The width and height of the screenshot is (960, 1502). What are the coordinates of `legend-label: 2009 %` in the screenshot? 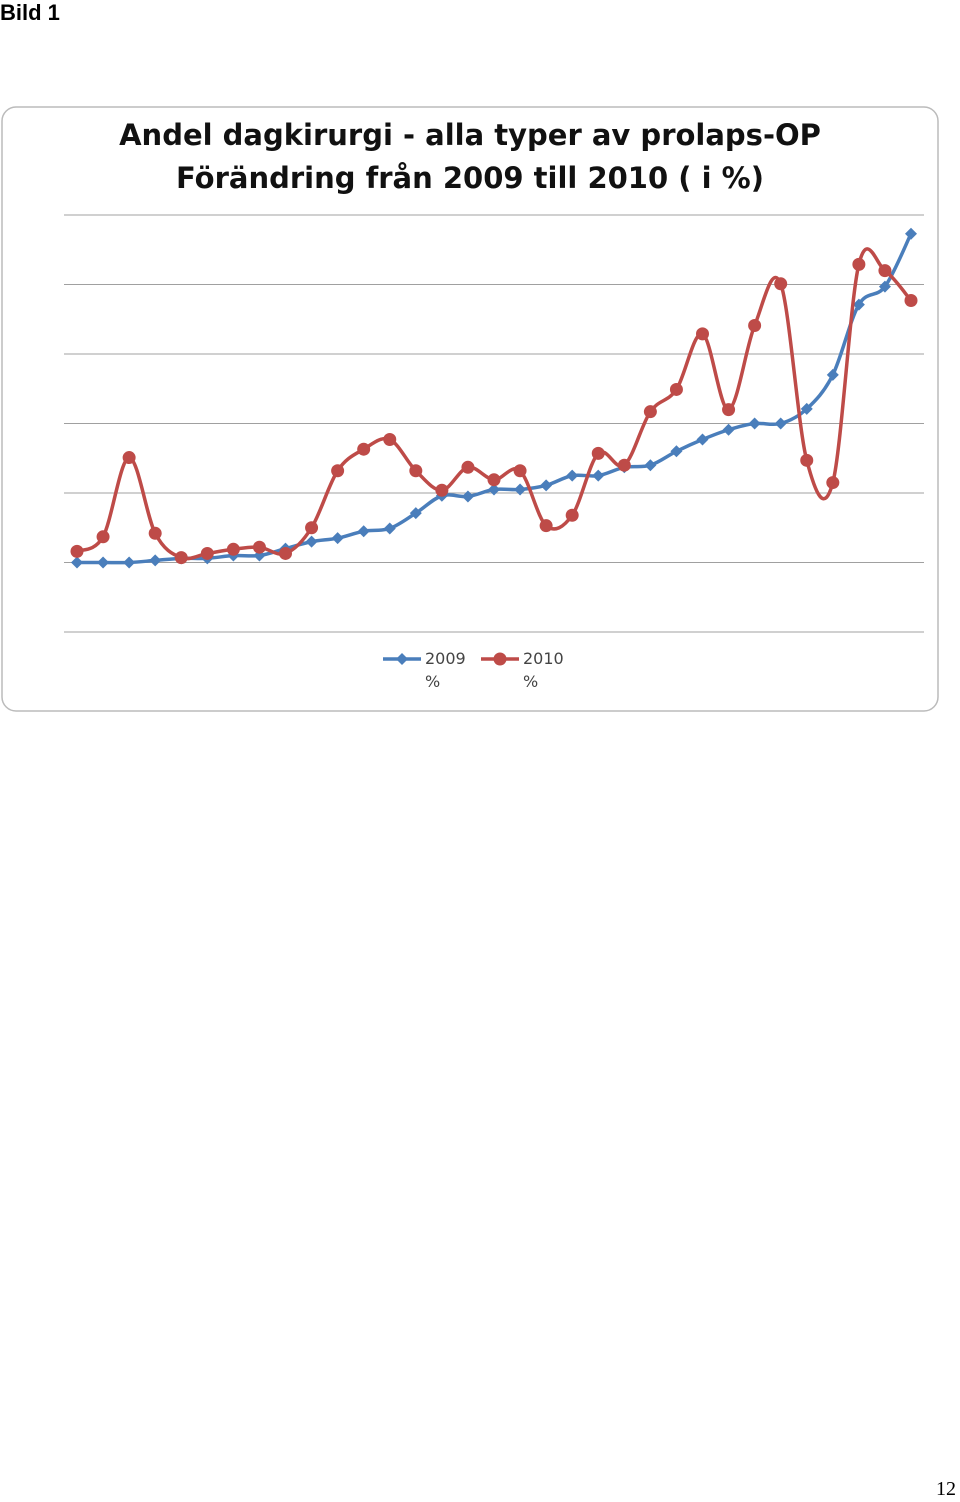 It's located at (445, 670).